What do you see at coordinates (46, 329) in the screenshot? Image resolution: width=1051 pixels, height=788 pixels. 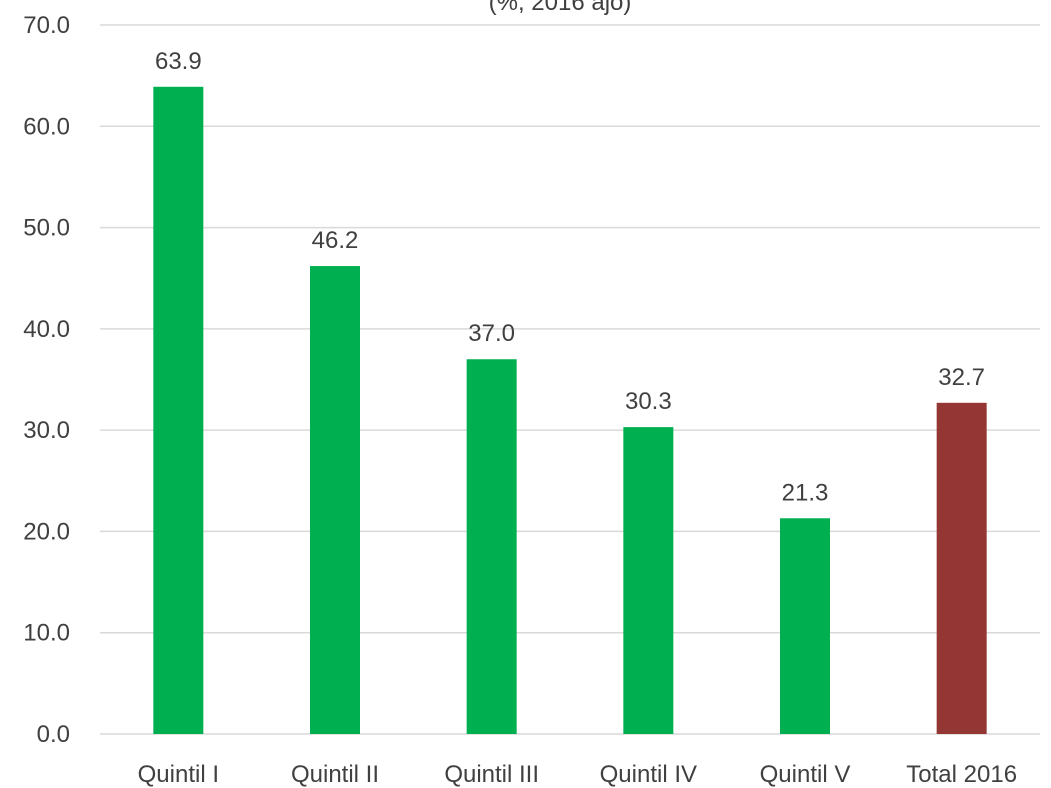 I see `y-tick-label: 40.0` at bounding box center [46, 329].